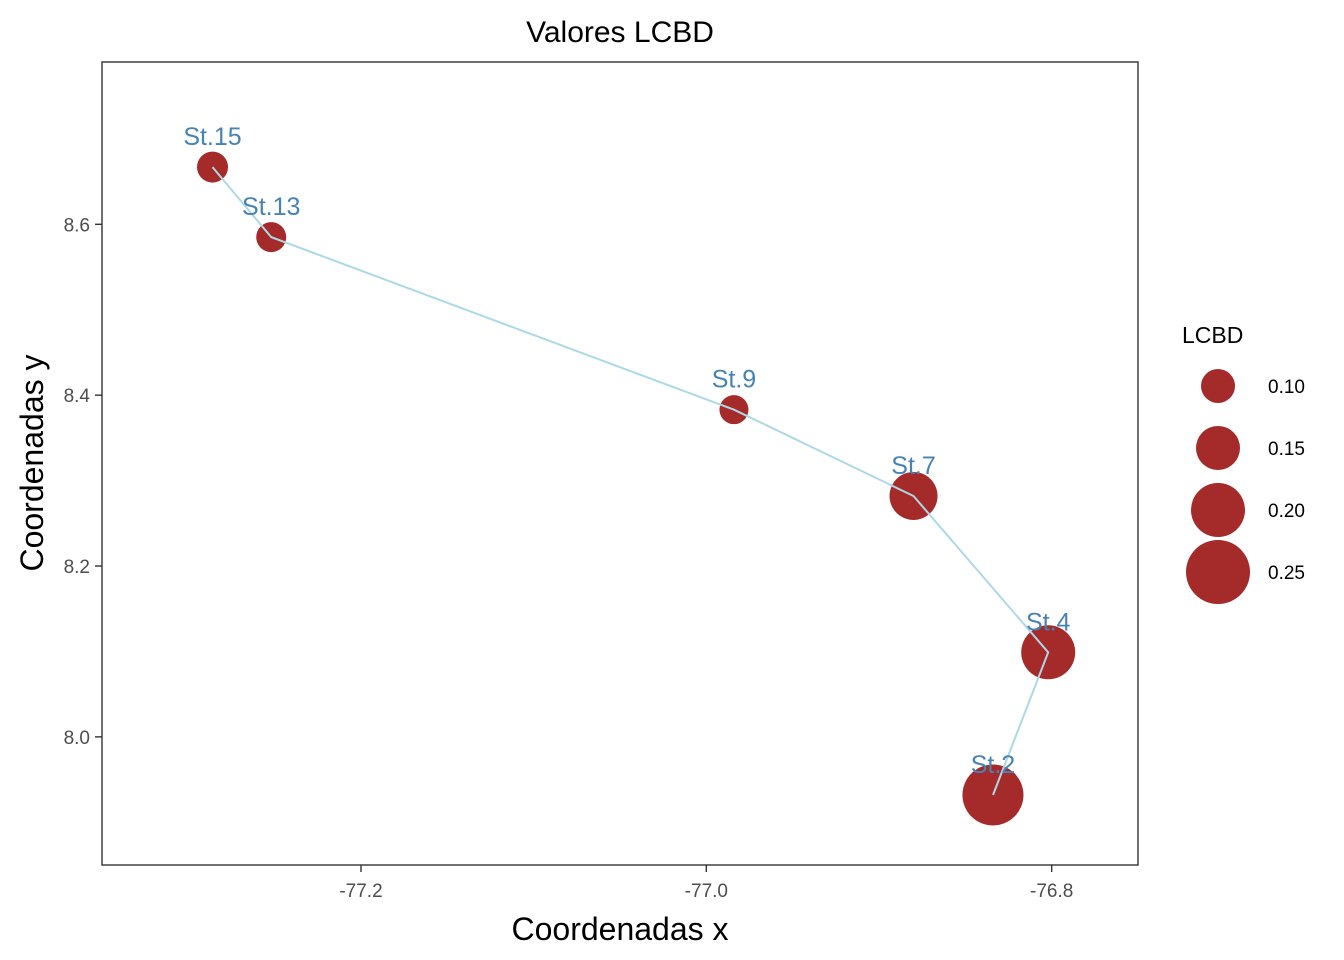  I want to click on point-label: St.13, so click(271, 207).